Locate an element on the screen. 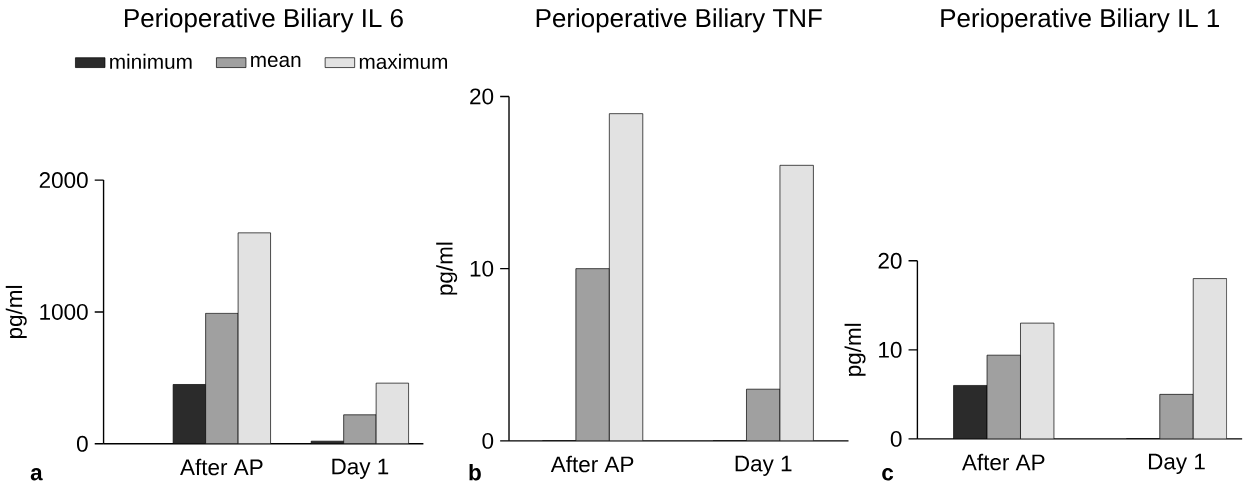 This screenshot has width=1250, height=487. y-tick-label: 1000 is located at coordinates (64, 311).